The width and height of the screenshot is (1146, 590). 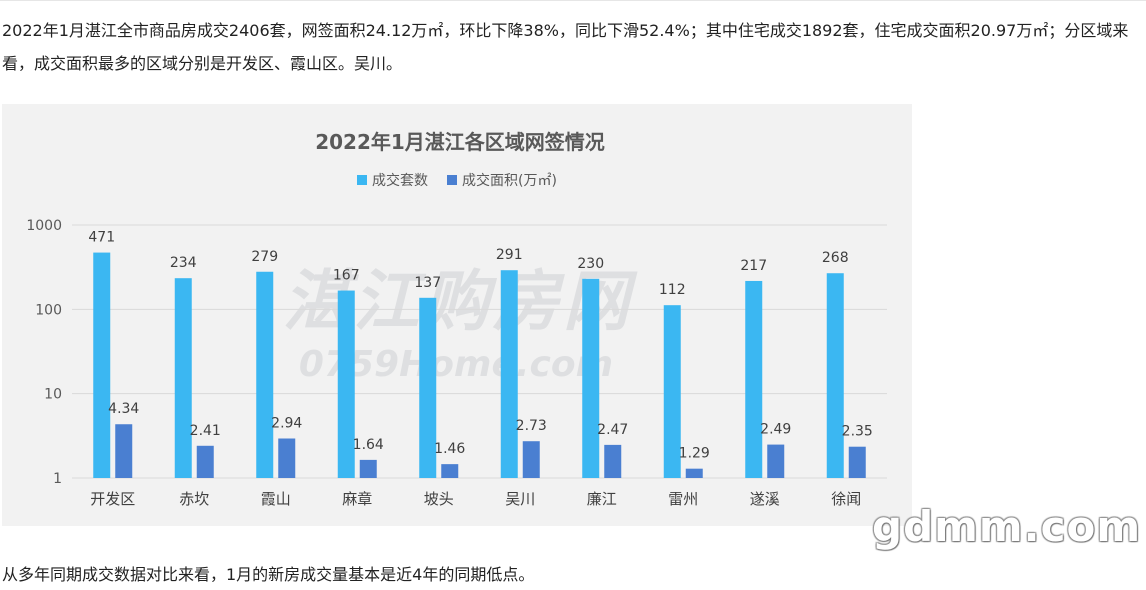 What do you see at coordinates (194, 499) in the screenshot?
I see `x-tick-label: 赤坎` at bounding box center [194, 499].